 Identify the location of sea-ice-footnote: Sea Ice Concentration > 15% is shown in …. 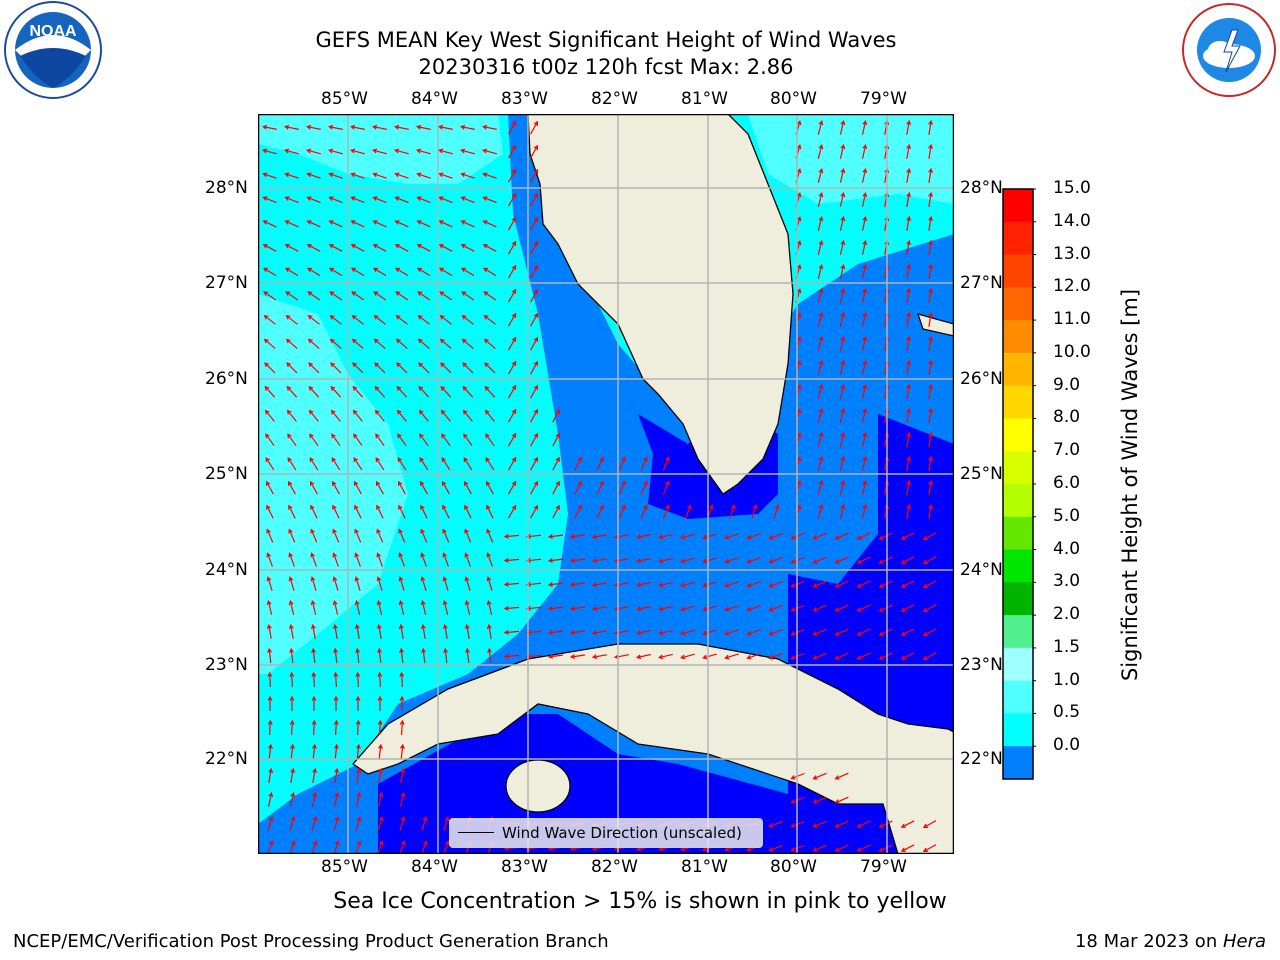
(640, 901).